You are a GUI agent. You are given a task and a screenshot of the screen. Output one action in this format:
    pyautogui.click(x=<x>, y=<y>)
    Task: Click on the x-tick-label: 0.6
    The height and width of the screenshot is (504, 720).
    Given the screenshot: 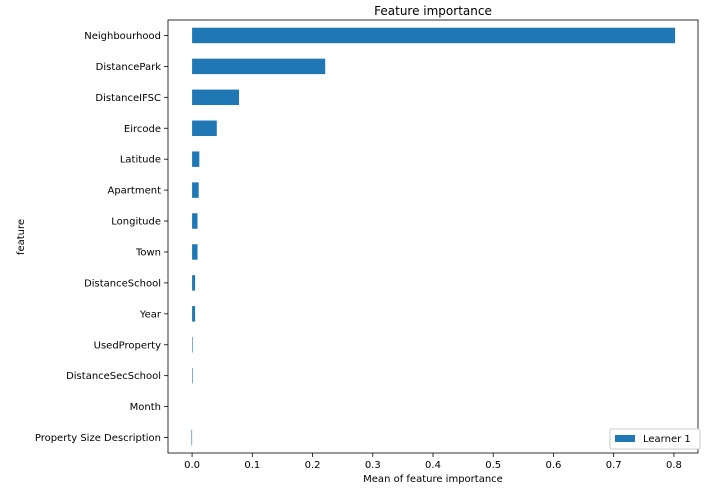 What is the action you would take?
    pyautogui.click(x=554, y=465)
    